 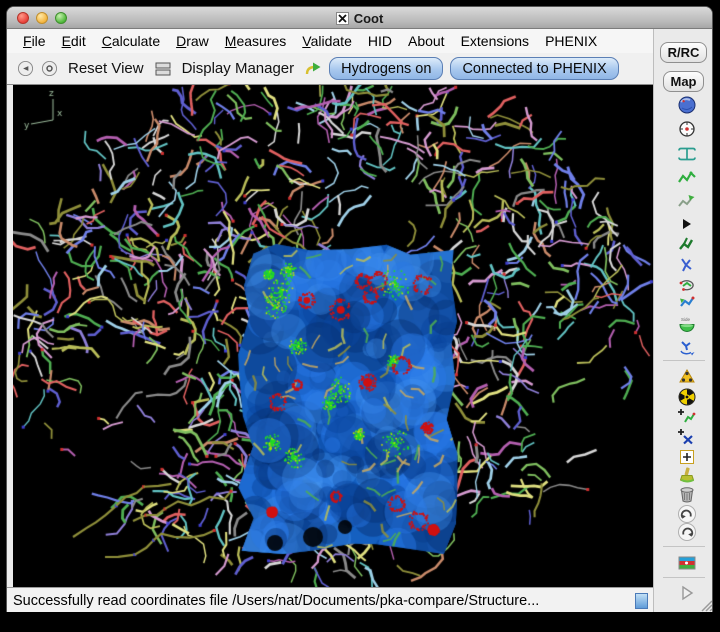 I want to click on rrc-button: R/RC, so click(x=683, y=52).